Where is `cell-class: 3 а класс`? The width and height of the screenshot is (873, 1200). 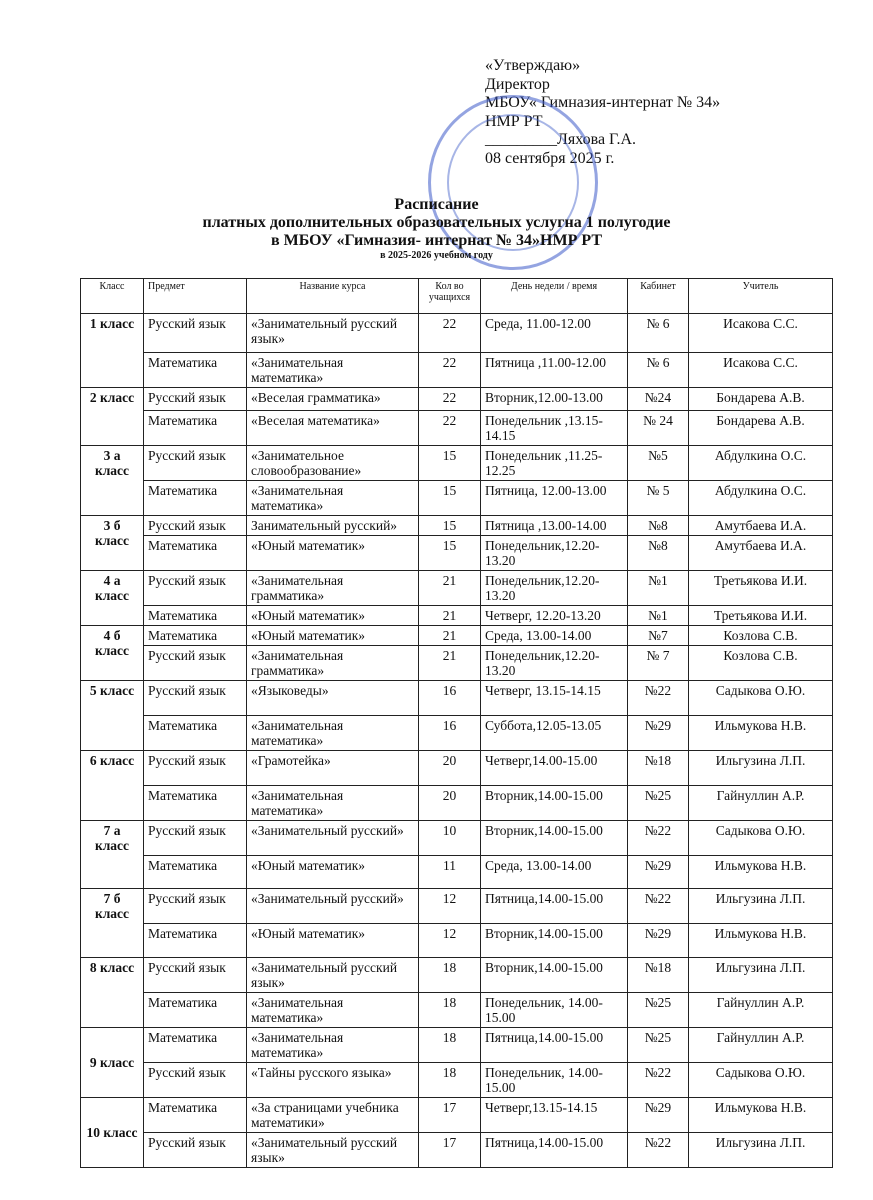
cell-class: 3 а класс is located at coordinates (112, 480).